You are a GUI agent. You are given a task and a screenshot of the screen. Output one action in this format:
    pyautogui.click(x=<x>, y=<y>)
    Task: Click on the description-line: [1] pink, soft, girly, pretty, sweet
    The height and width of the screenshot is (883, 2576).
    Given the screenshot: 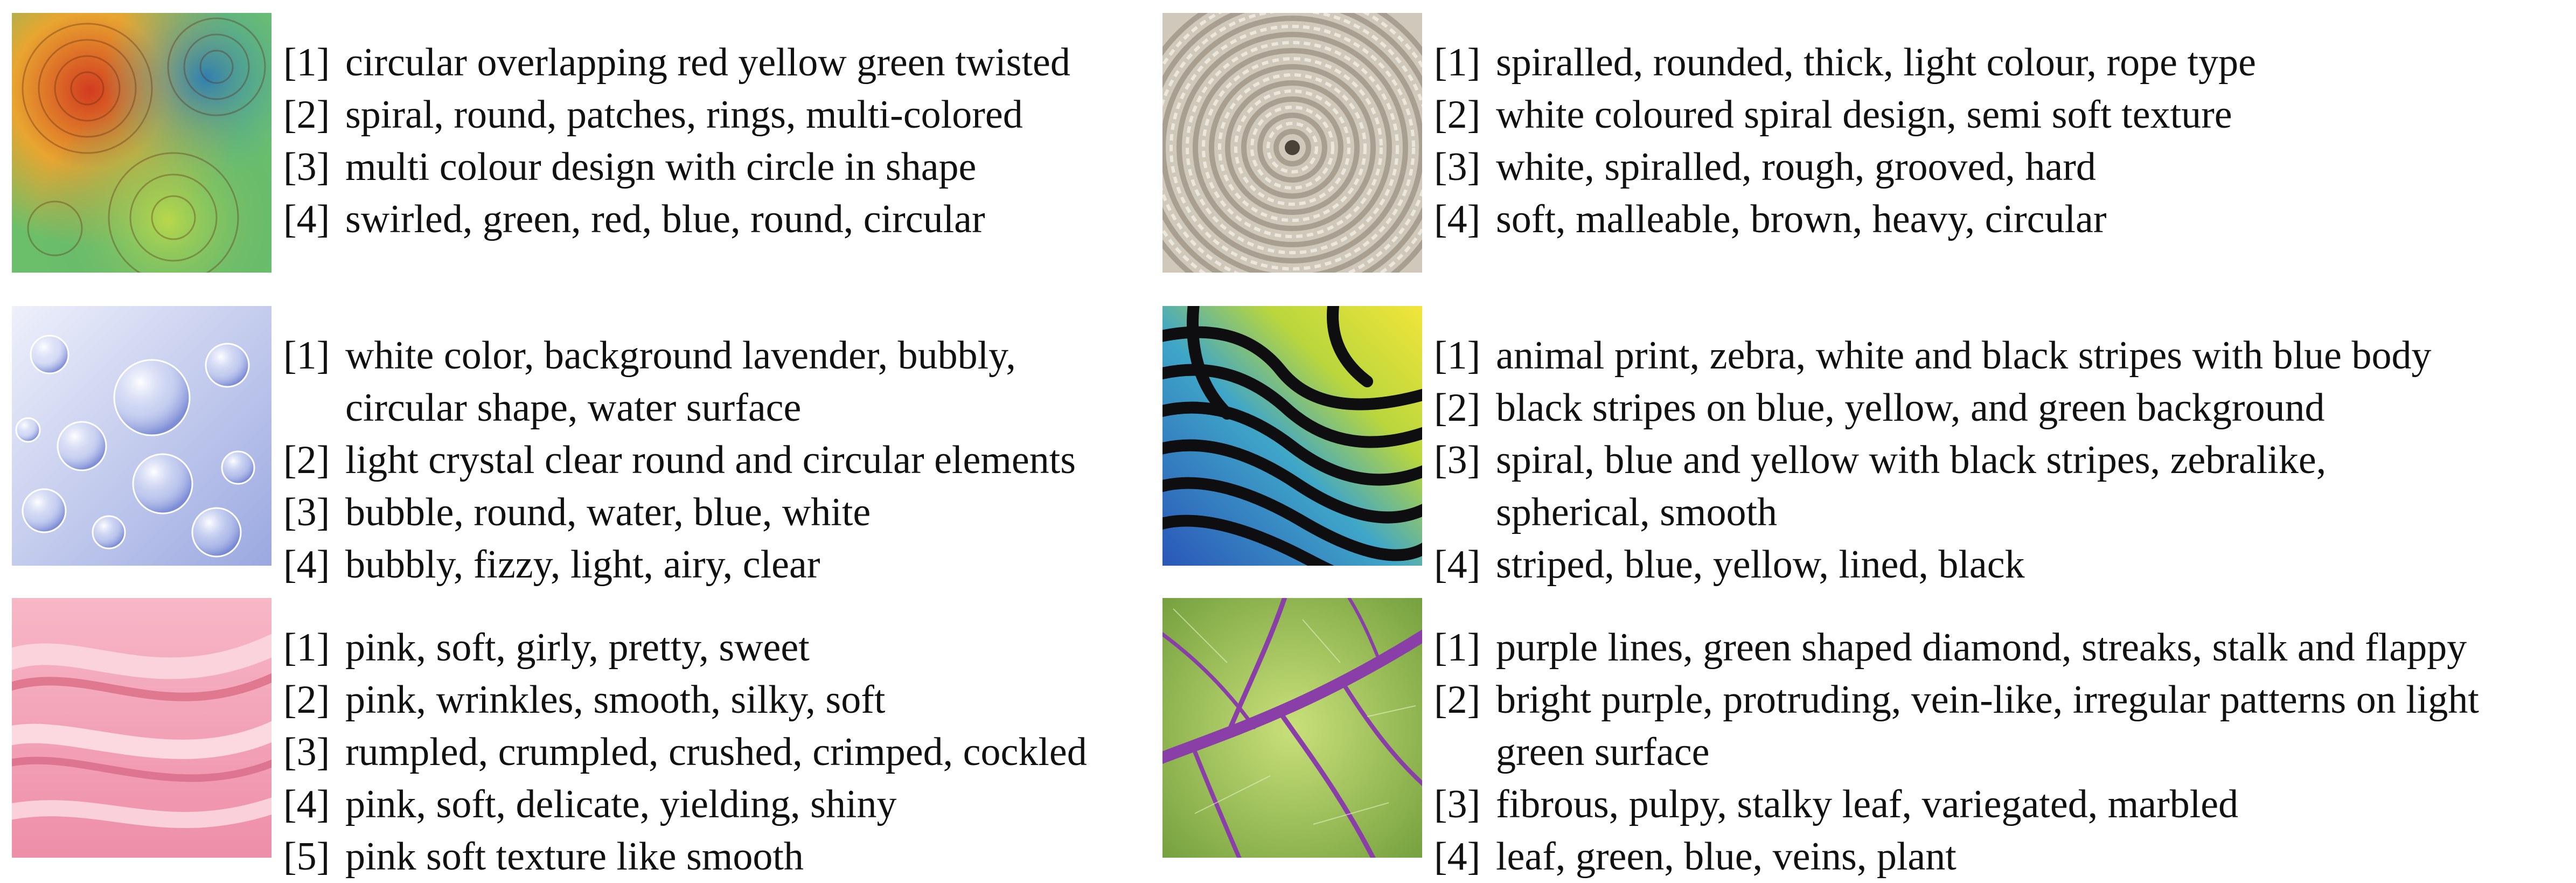 What is the action you would take?
    pyautogui.click(x=776, y=648)
    